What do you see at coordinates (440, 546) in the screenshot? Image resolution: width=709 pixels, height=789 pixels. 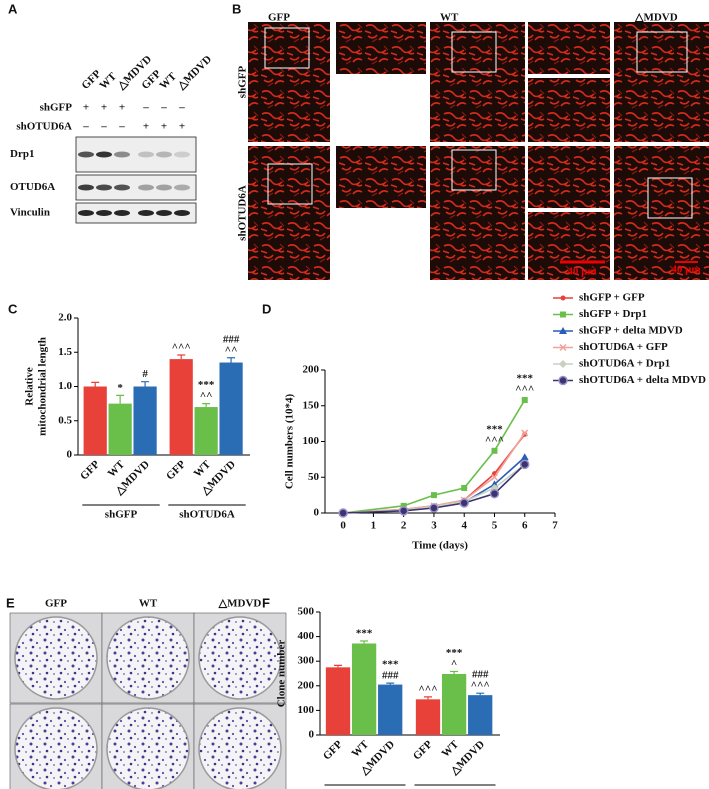 I see `x-axis-label: Time (days)` at bounding box center [440, 546].